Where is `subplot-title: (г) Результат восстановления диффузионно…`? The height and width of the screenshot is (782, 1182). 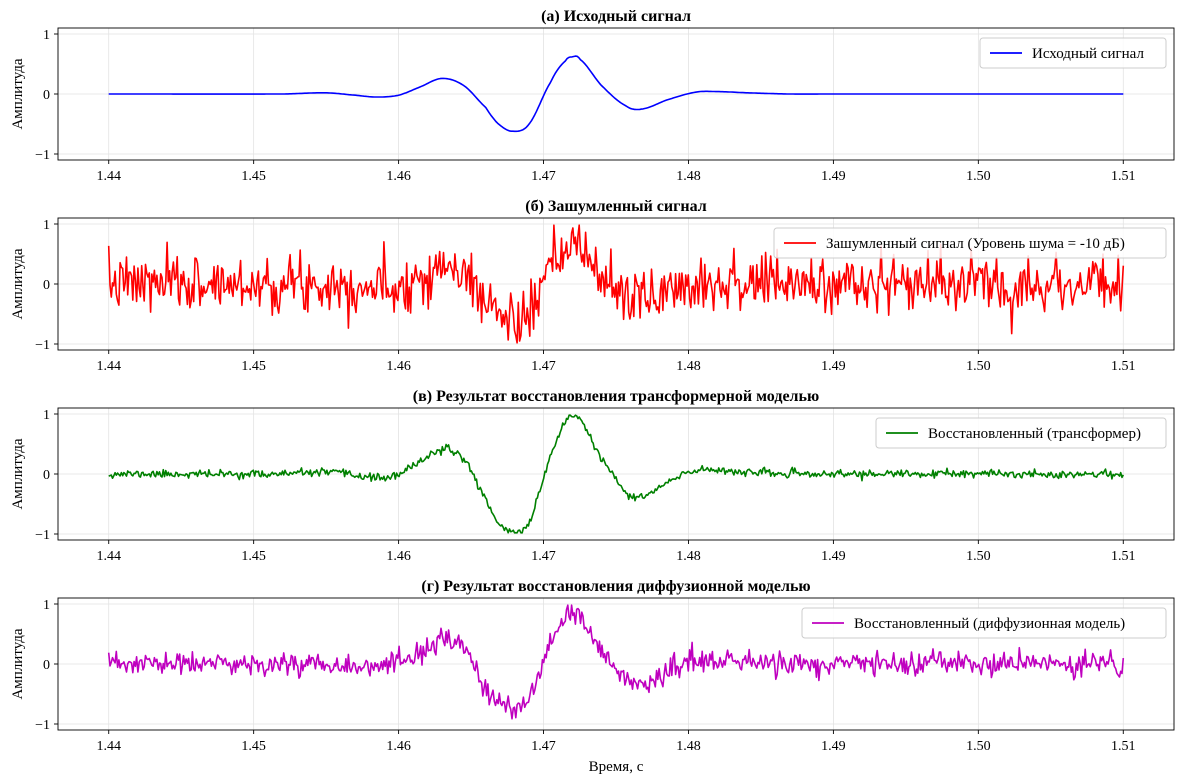
subplot-title: (г) Результат восстановления диффузионно… is located at coordinates (615, 586).